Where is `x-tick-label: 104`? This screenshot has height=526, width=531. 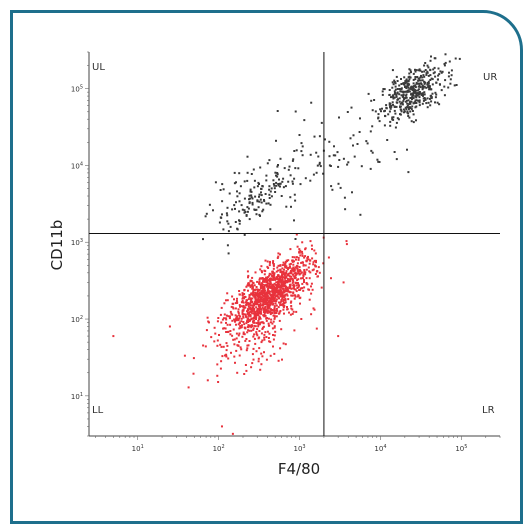 x-tick-label: 104 is located at coordinates (380, 448).